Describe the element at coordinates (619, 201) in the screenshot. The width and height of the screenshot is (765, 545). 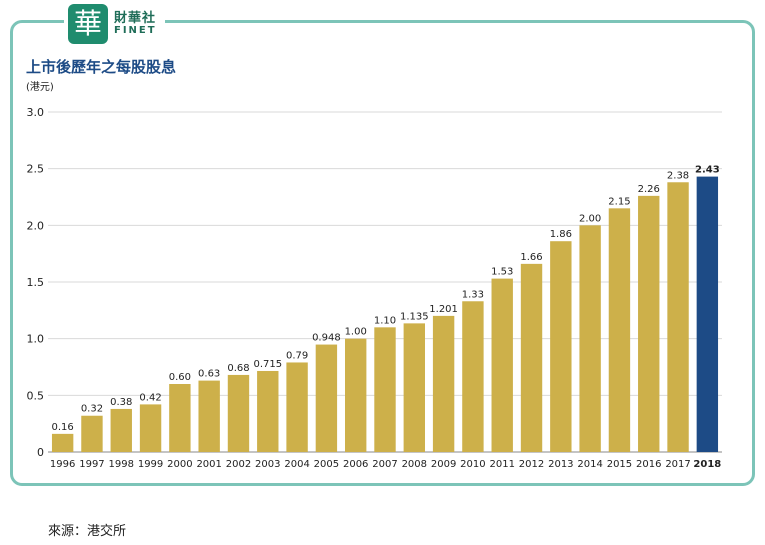
I see `data-label: 2.15` at that location.